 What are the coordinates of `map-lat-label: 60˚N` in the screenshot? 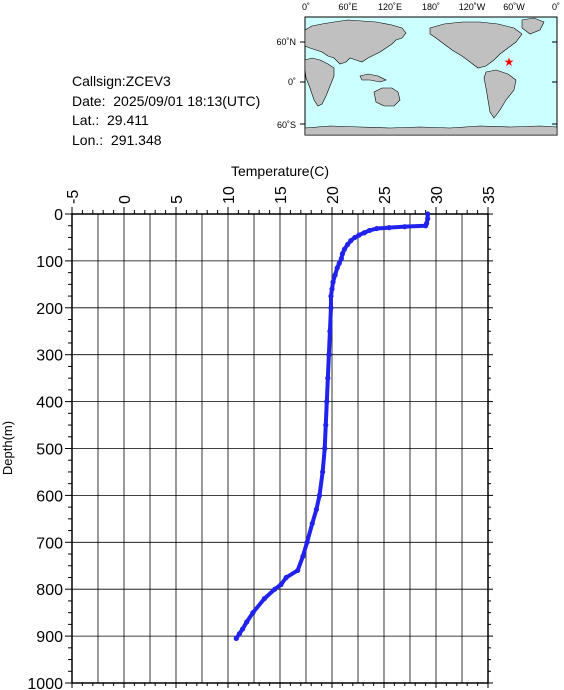 It's located at (286, 42).